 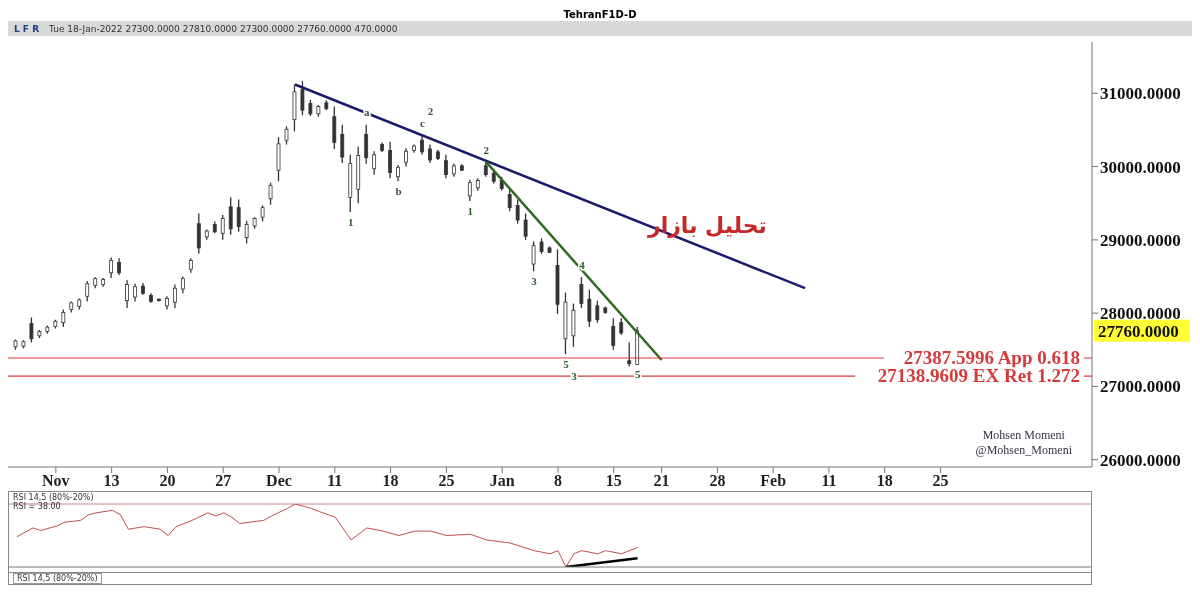 I want to click on x-tick-label: Nov, so click(x=56, y=481).